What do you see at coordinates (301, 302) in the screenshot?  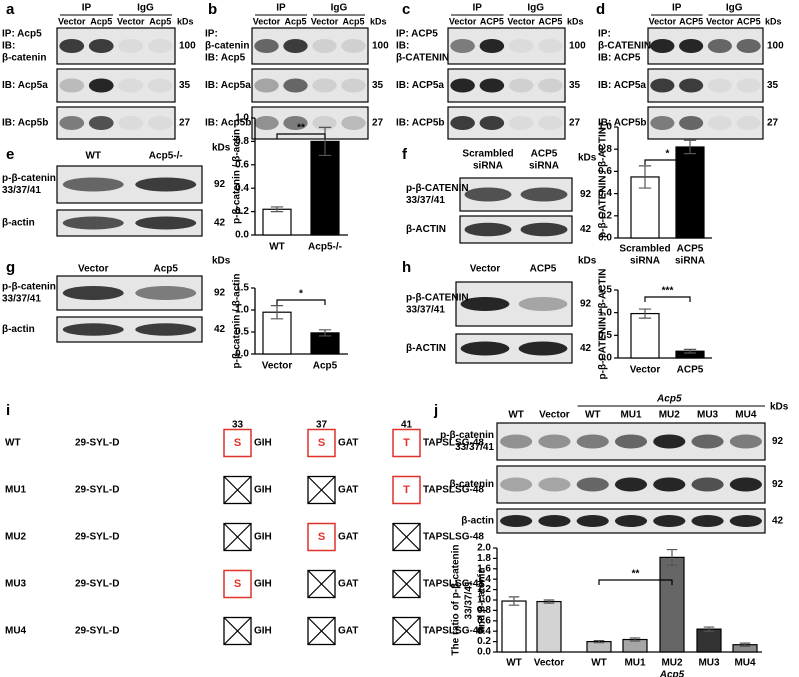 I see `significance-bracket` at bounding box center [301, 302].